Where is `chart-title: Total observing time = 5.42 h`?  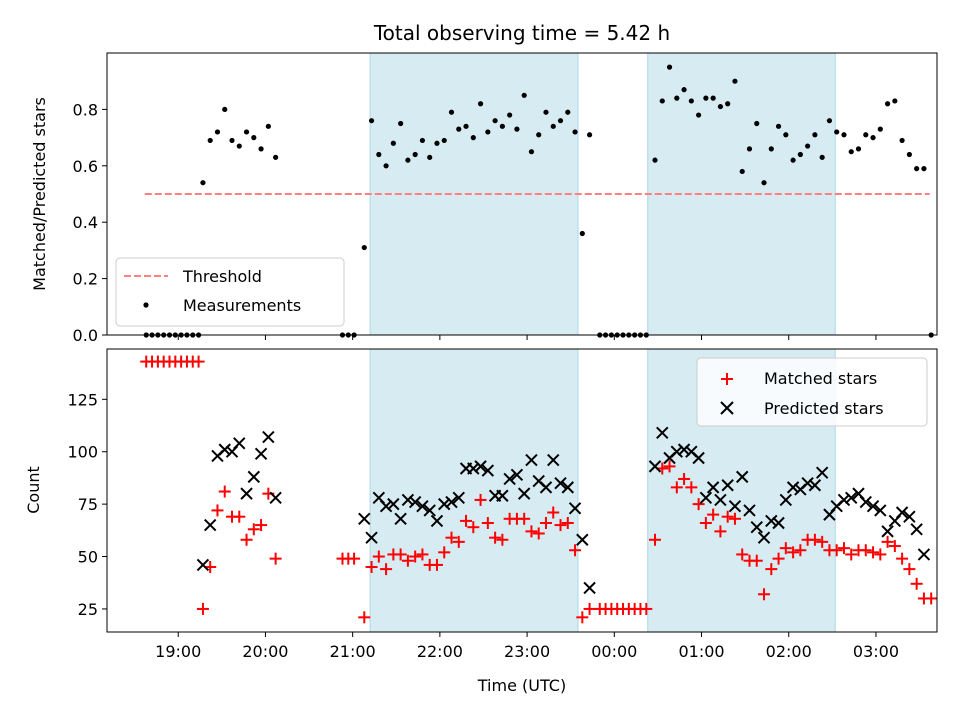
chart-title: Total observing time = 5.42 h is located at coordinates (521, 33).